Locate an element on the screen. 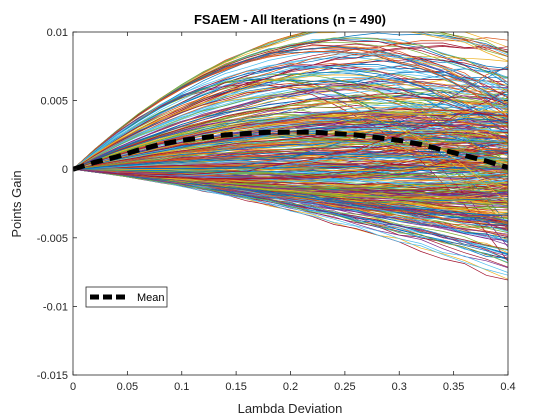 The height and width of the screenshot is (420, 560). legend-box is located at coordinates (126, 297).